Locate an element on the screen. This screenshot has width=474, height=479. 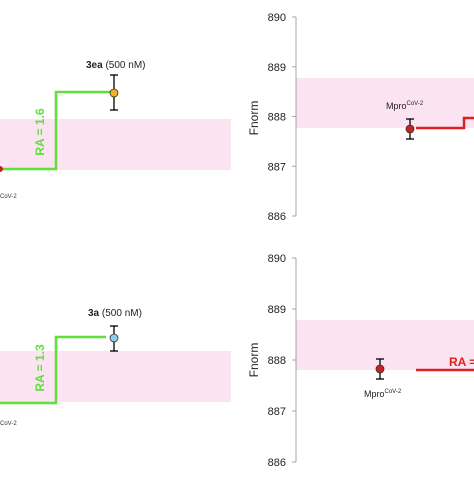
band-top-left is located at coordinates (115, 144).